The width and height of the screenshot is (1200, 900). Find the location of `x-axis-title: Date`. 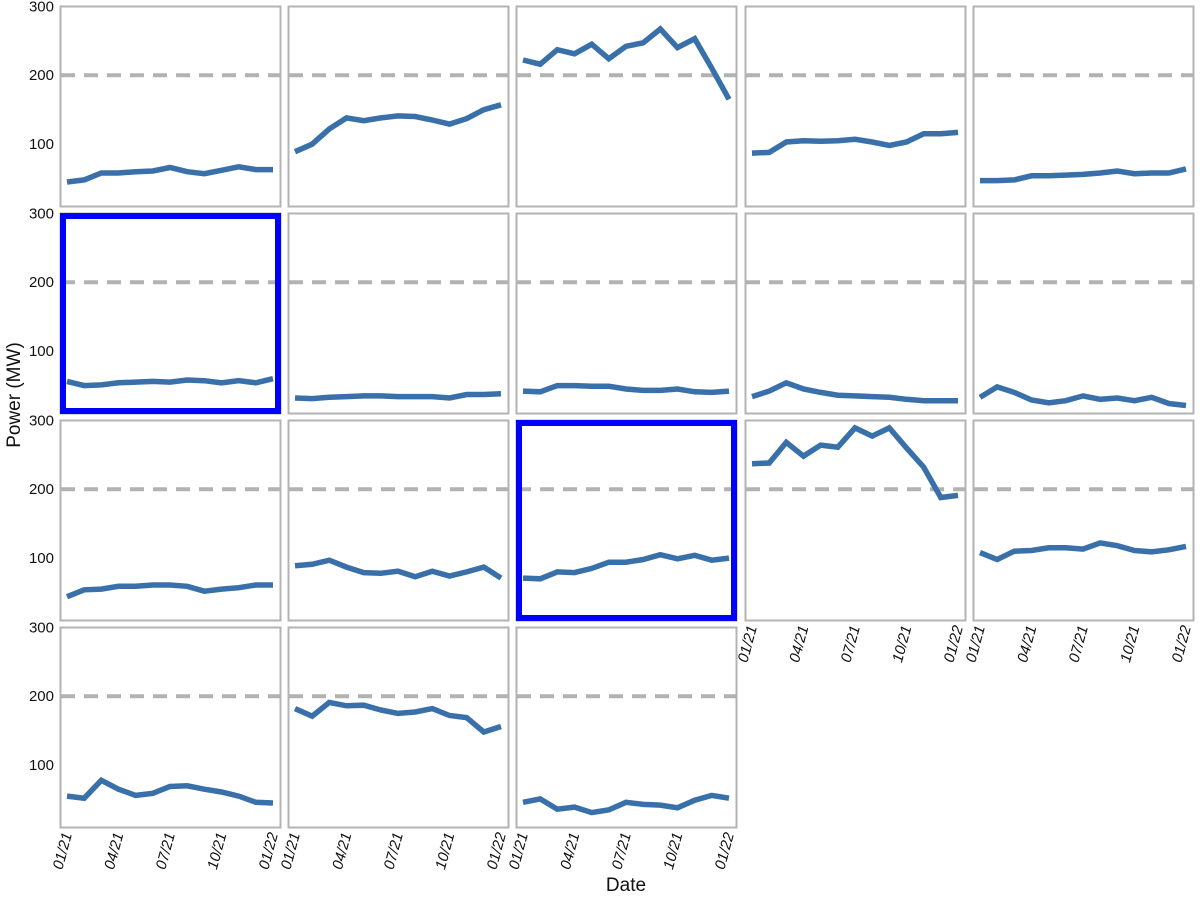

x-axis-title: Date is located at coordinates (626, 885).